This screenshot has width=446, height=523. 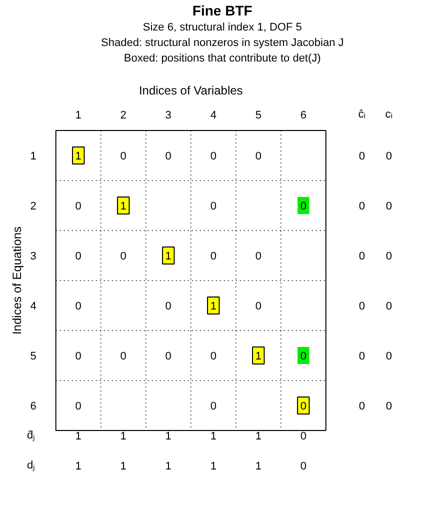 I want to click on x-tick-label: 6, so click(x=303, y=116).